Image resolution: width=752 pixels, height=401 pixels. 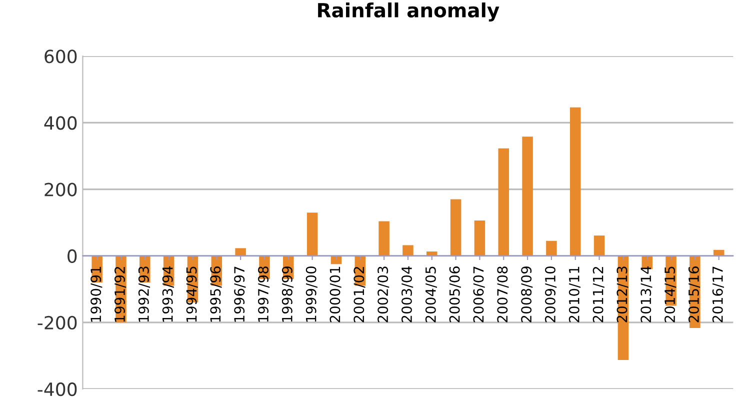 What do you see at coordinates (407, 294) in the screenshot?
I see `x-tick-label: 2003/04` at bounding box center [407, 294].